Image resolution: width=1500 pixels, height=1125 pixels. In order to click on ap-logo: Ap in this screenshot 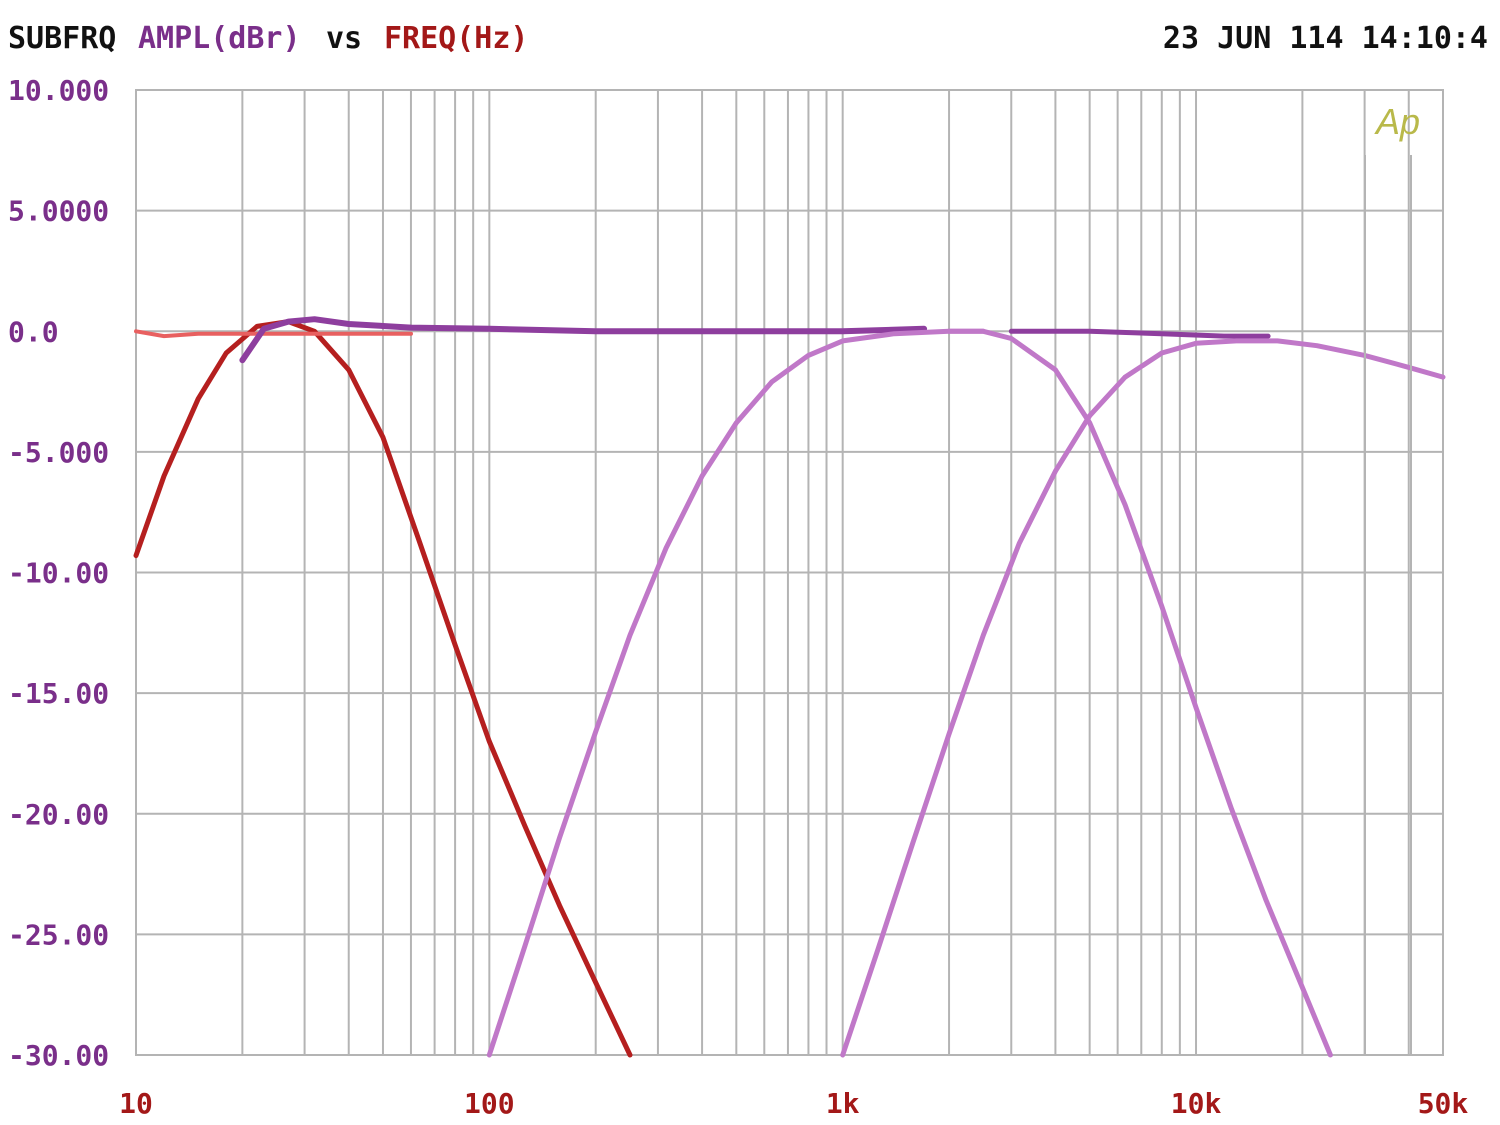, I will do `click(1397, 121)`.